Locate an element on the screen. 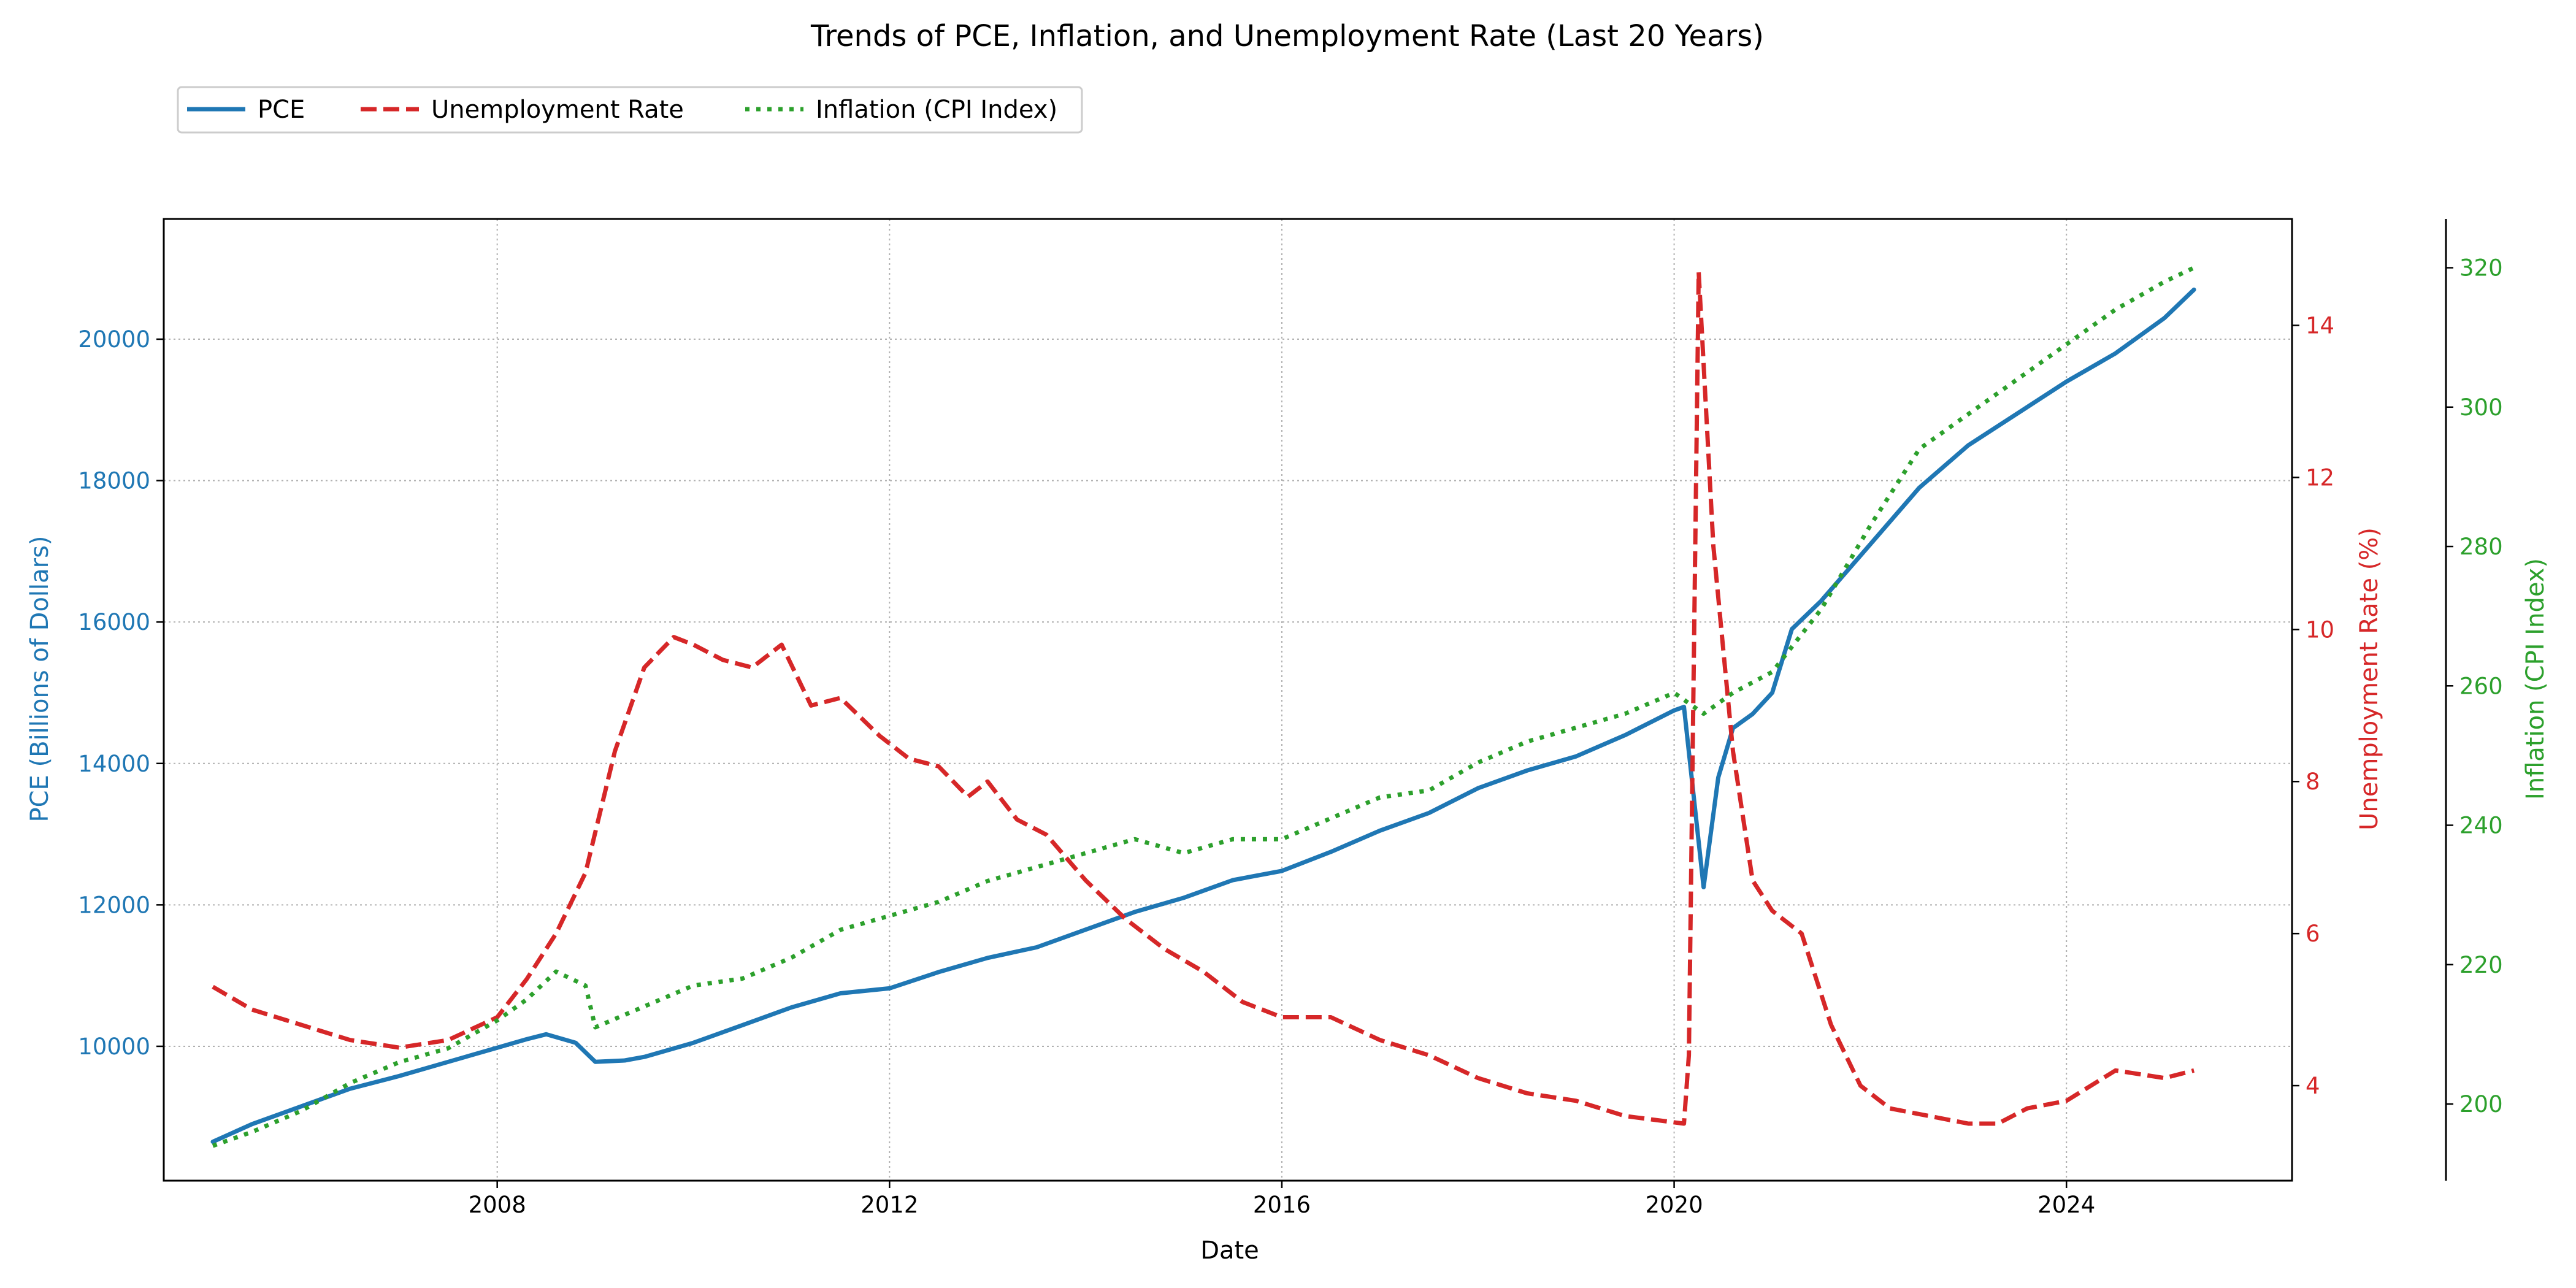 The image size is (2576, 1288). pce-tick-label-14000: 14000 is located at coordinates (114, 764).